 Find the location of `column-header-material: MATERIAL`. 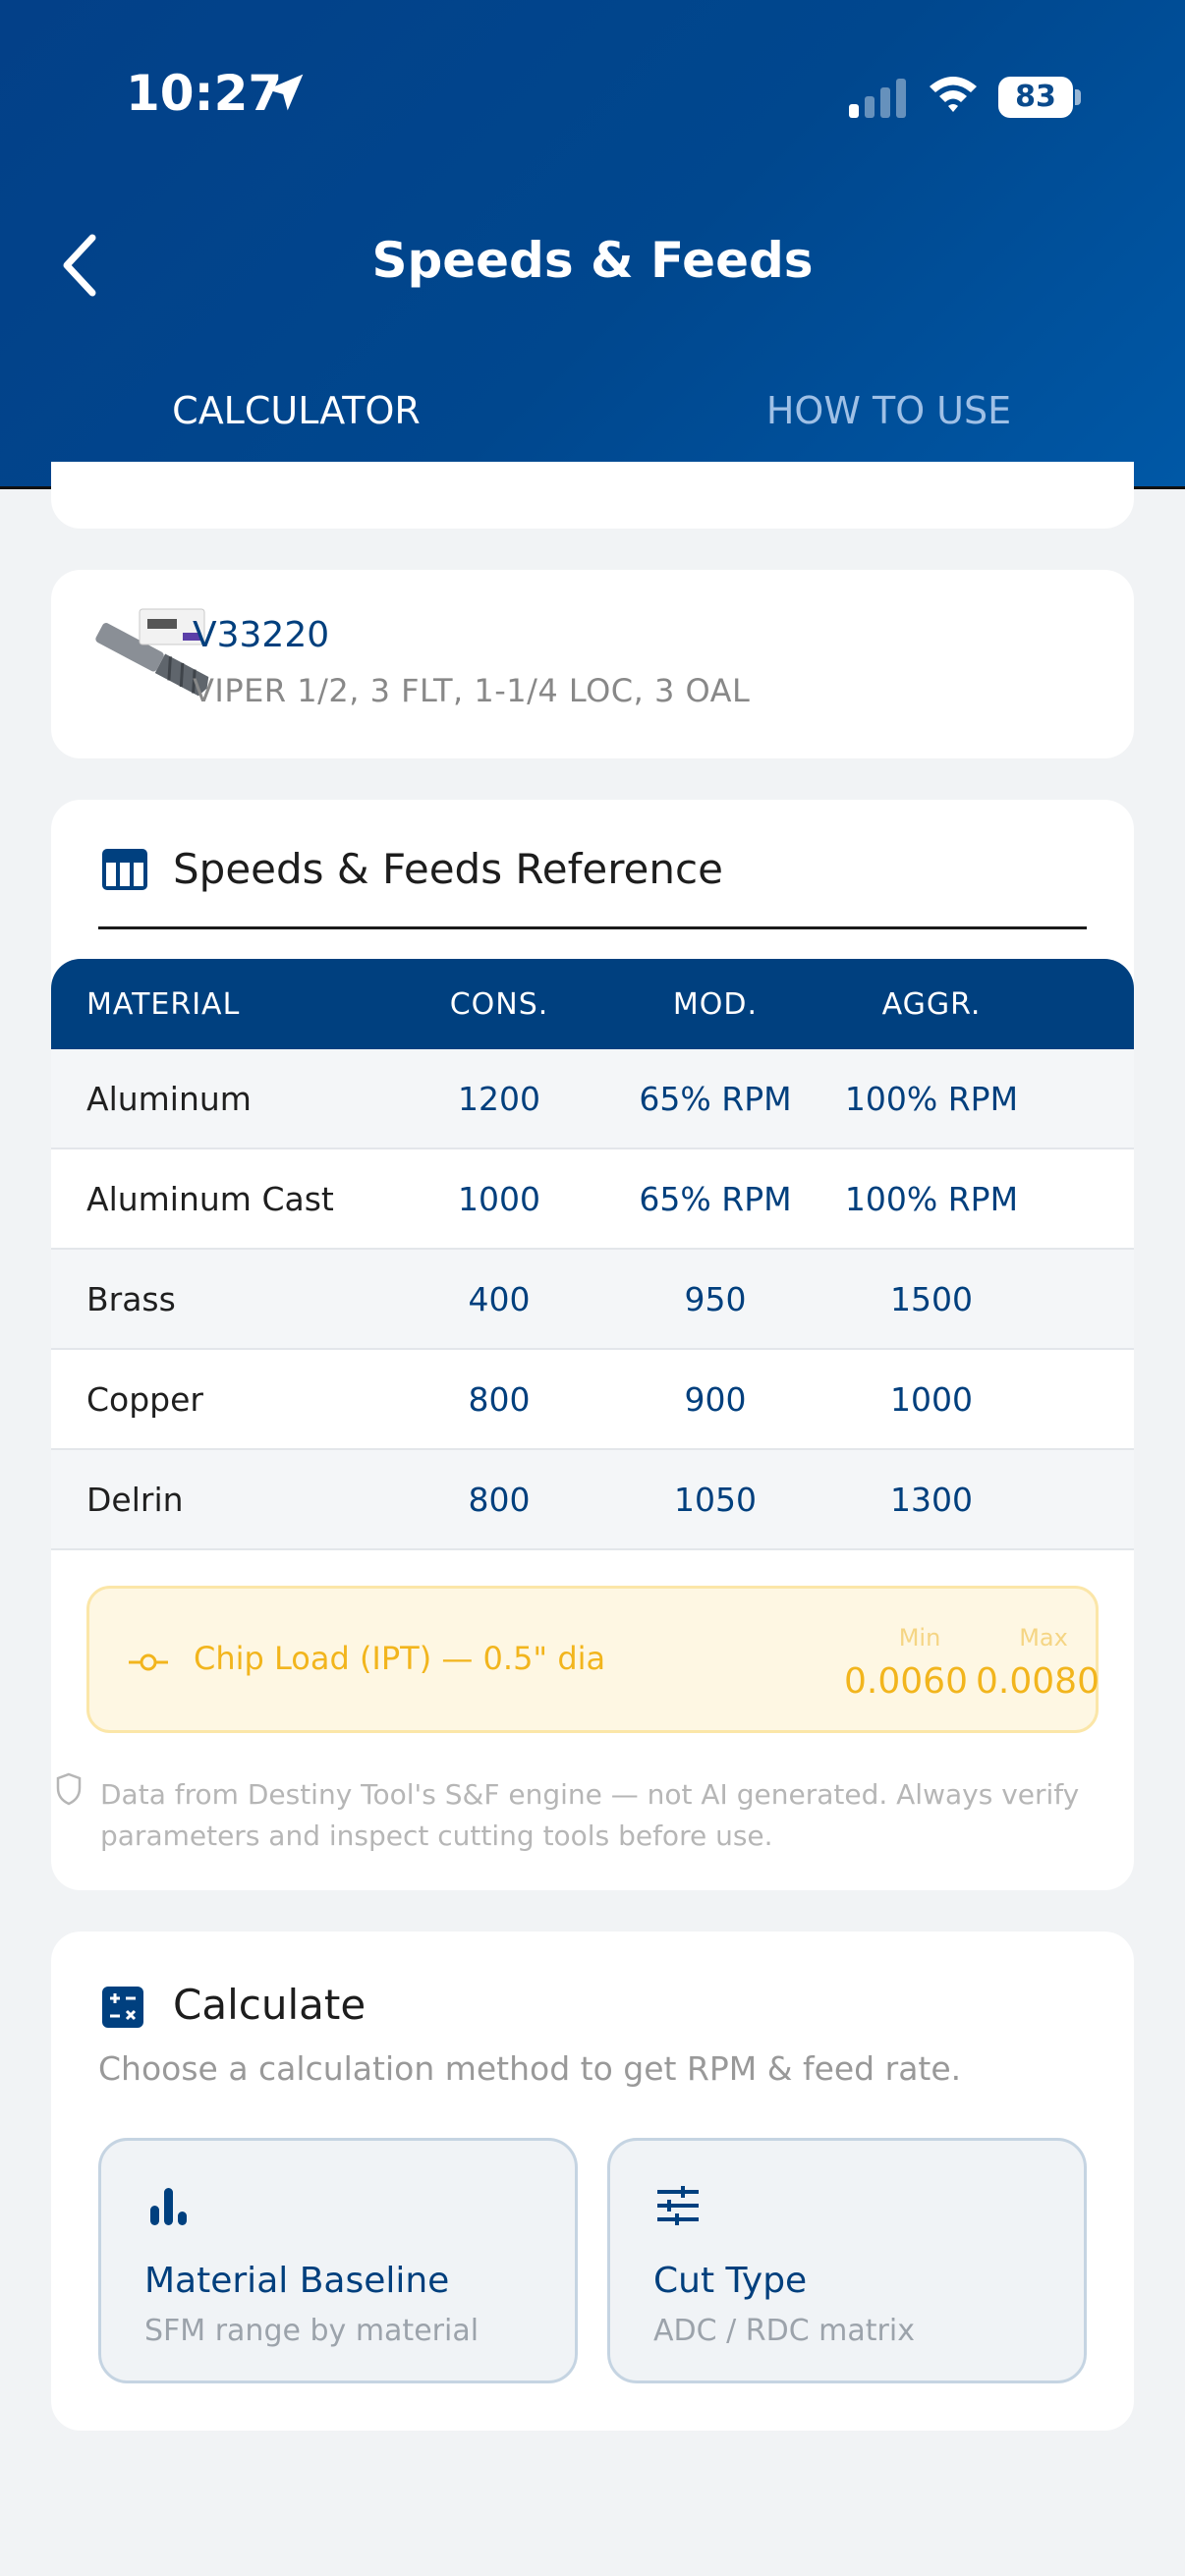

column-header-material: MATERIAL is located at coordinates (164, 1004).